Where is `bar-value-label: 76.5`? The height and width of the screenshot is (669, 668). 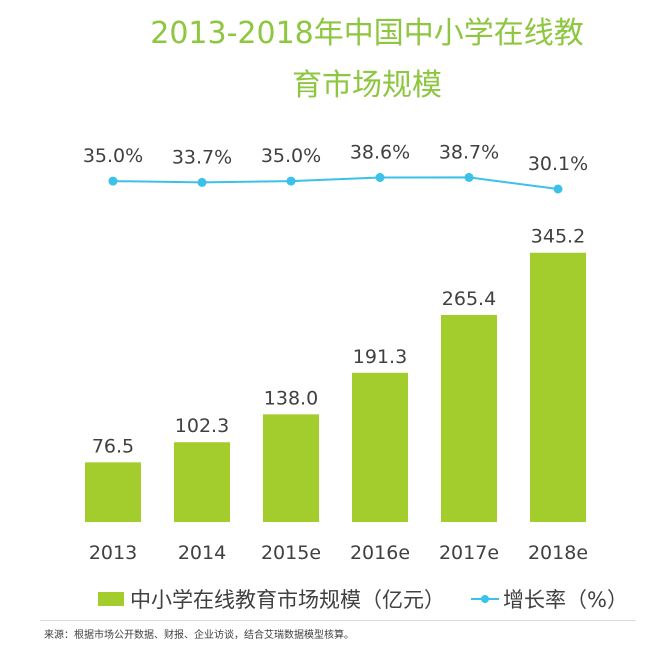 bar-value-label: 76.5 is located at coordinates (113, 446).